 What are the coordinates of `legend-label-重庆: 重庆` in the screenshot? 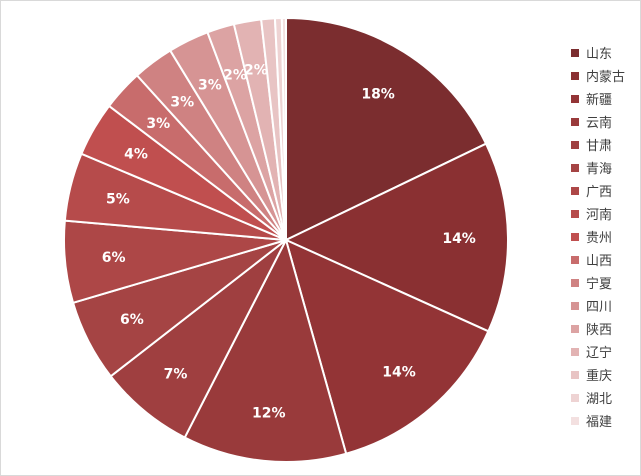 It's located at (599, 376).